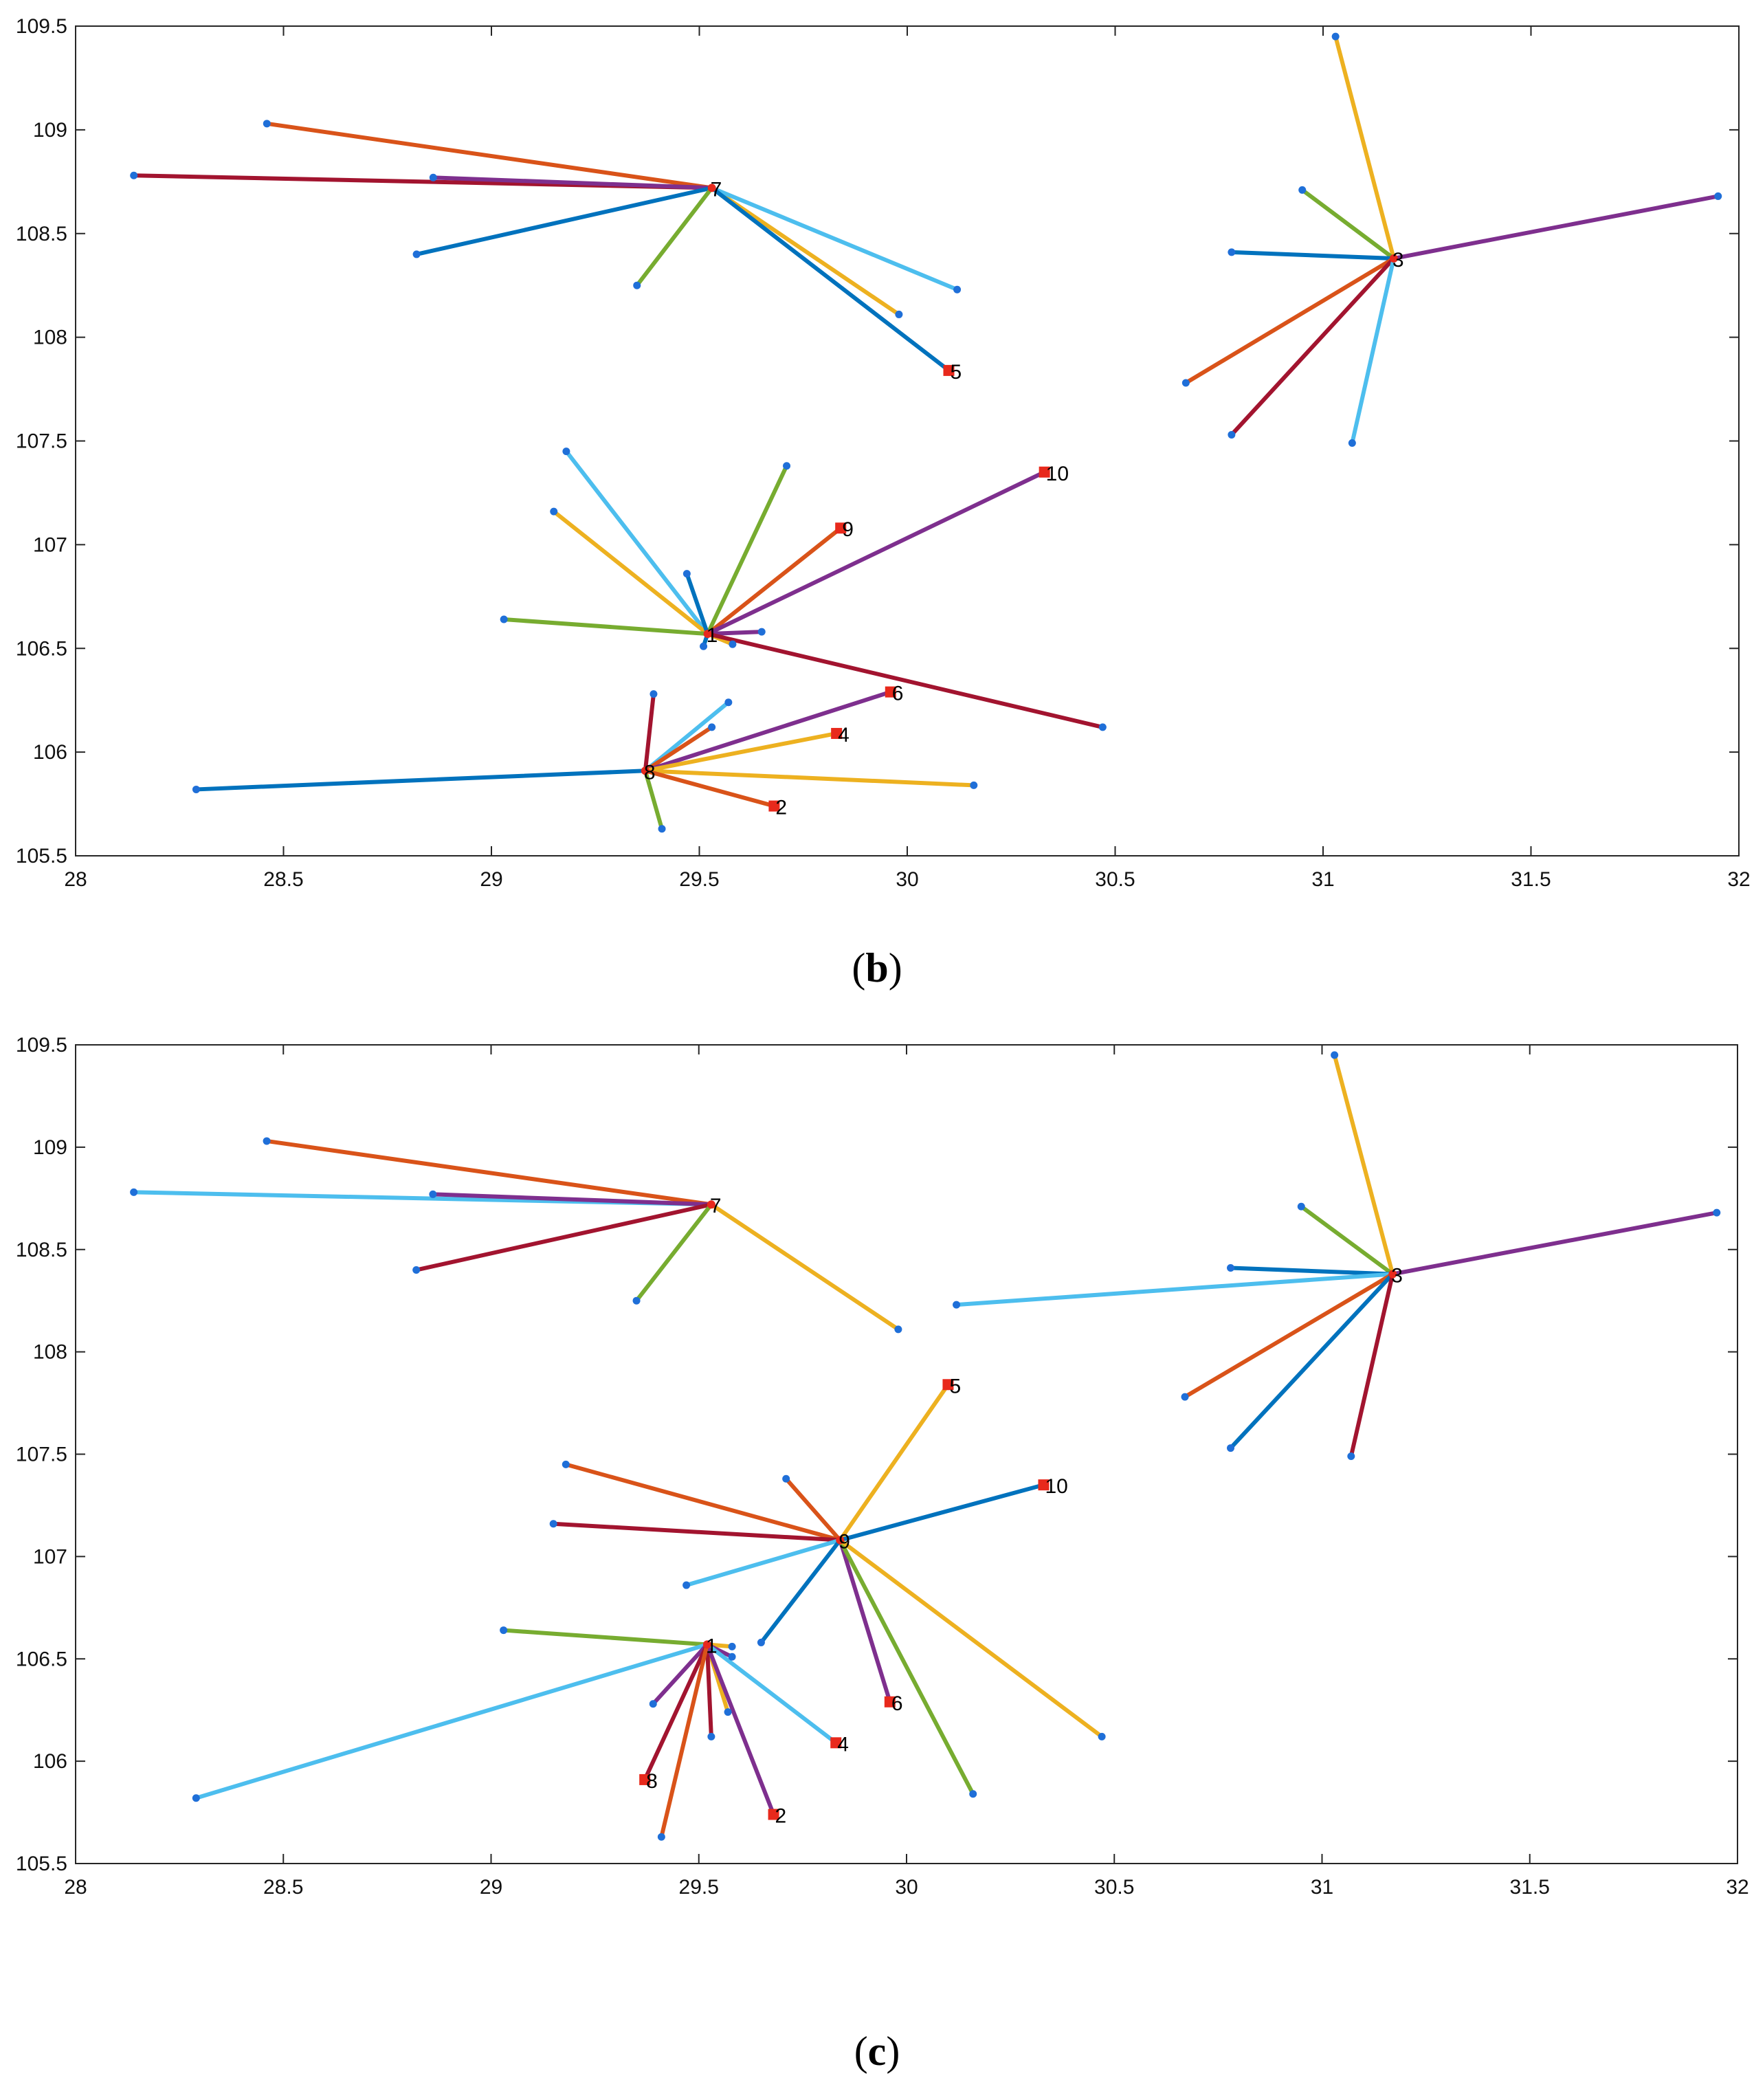 The image size is (1754, 2100). Describe the element at coordinates (699, 879) in the screenshot. I see `x-tick-label: 29.5` at that location.